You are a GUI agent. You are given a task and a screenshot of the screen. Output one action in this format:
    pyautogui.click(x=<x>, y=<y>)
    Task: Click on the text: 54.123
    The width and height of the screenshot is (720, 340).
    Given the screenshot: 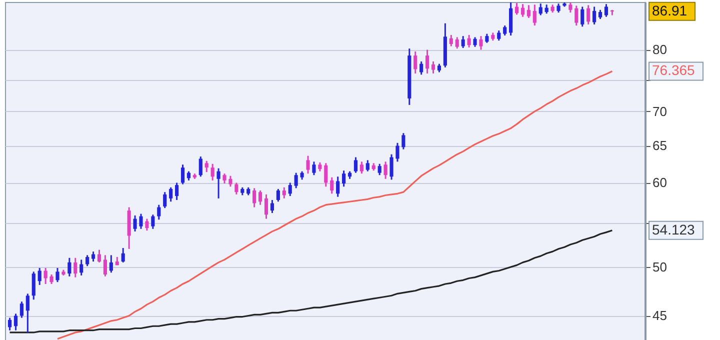 What is the action you would take?
    pyautogui.click(x=674, y=229)
    